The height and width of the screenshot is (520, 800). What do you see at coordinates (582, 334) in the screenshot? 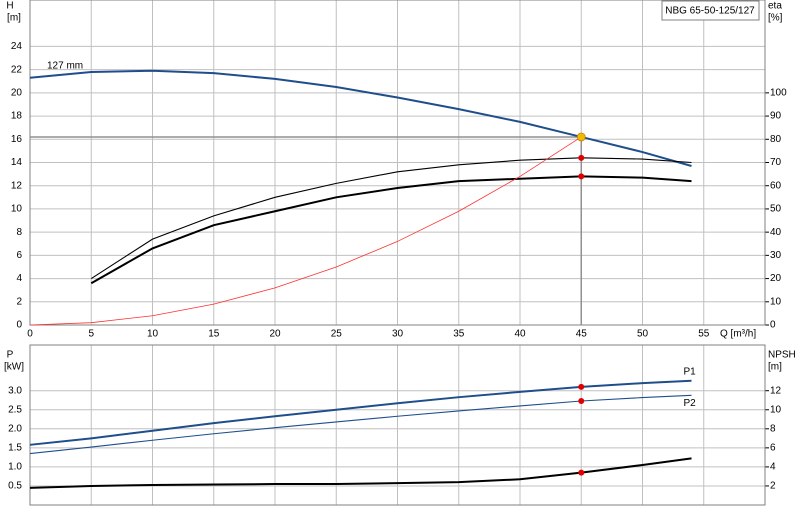
I see `x-tick-label: 45` at bounding box center [582, 334].